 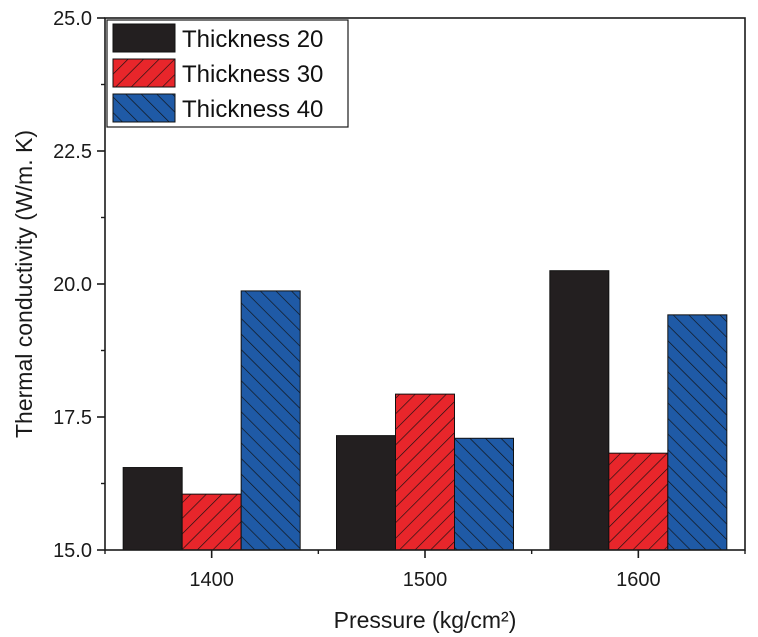 What do you see at coordinates (252, 39) in the screenshot?
I see `legend-label: Thickness 20` at bounding box center [252, 39].